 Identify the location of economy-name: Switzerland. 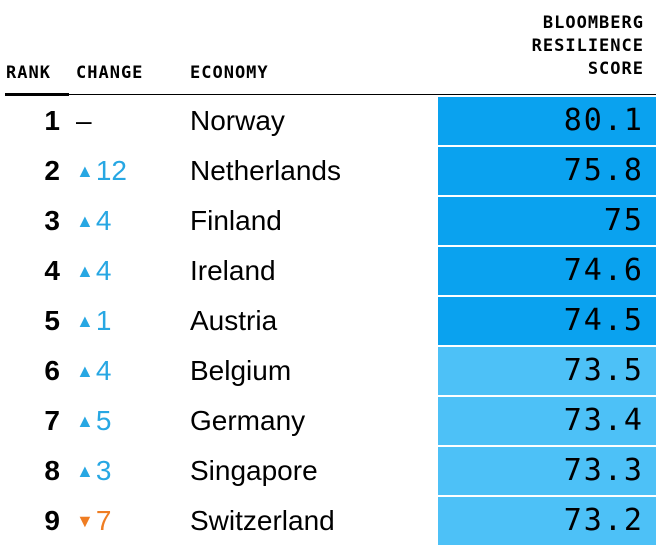
(262, 520).